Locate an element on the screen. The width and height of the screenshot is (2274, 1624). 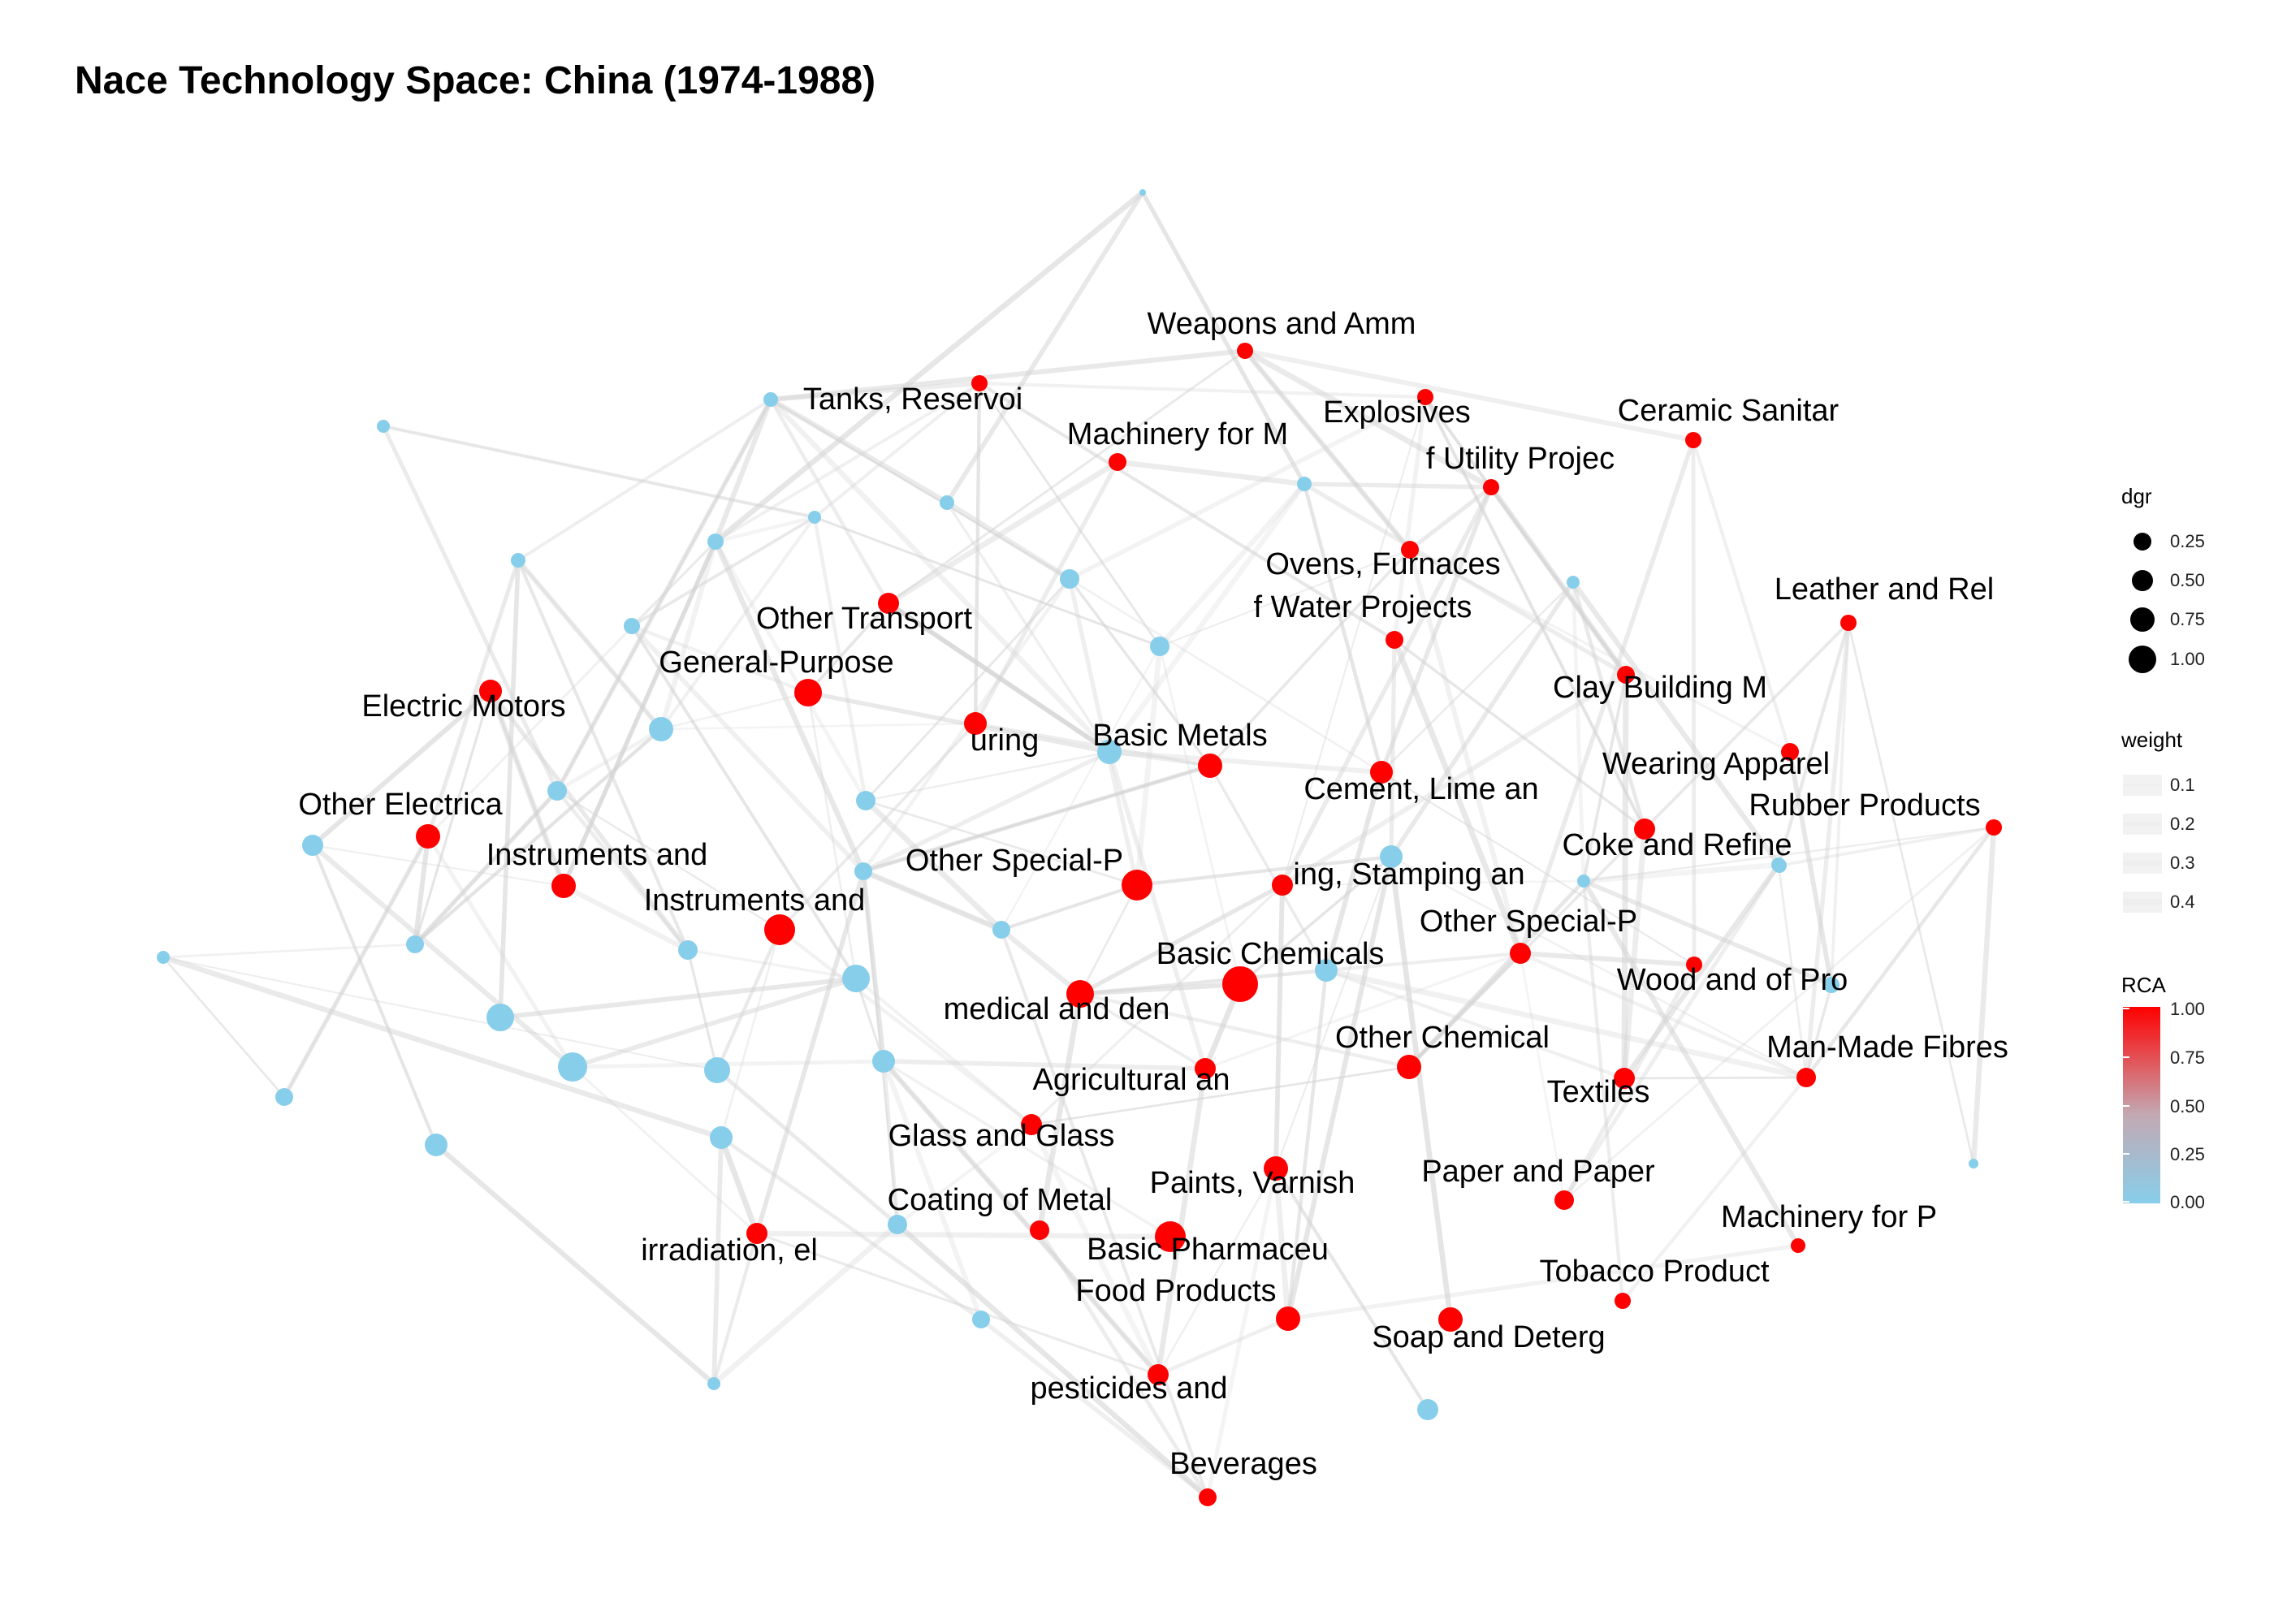
chart-title: Nace Technology Space: China (1974-1988) is located at coordinates (476, 81).